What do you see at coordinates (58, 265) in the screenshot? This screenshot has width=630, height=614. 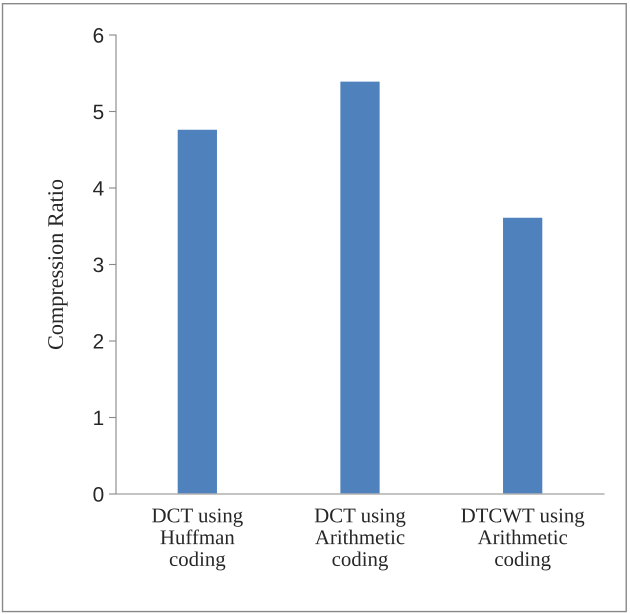 I see `y-axis-title: Compression Ratio` at bounding box center [58, 265].